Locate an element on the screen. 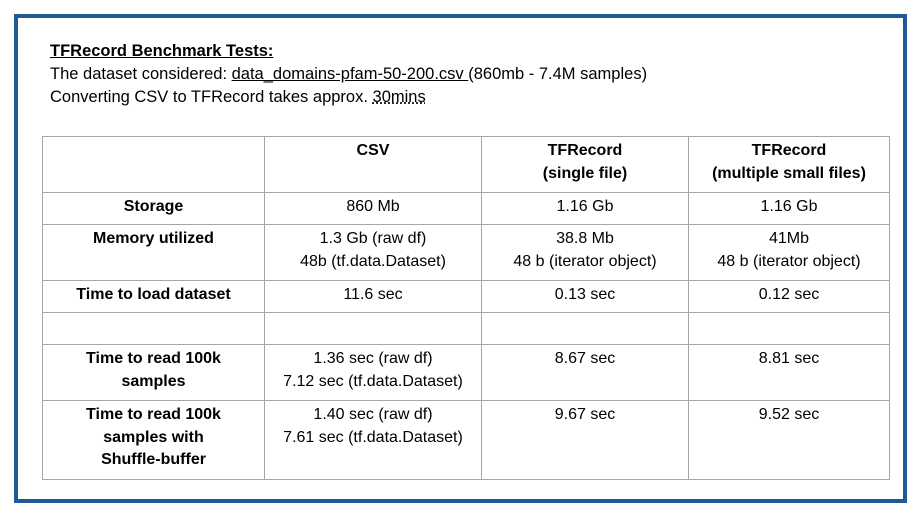 The height and width of the screenshot is (517, 919). shuffle-tf-multi-value: 9.52 sec is located at coordinates (789, 414).